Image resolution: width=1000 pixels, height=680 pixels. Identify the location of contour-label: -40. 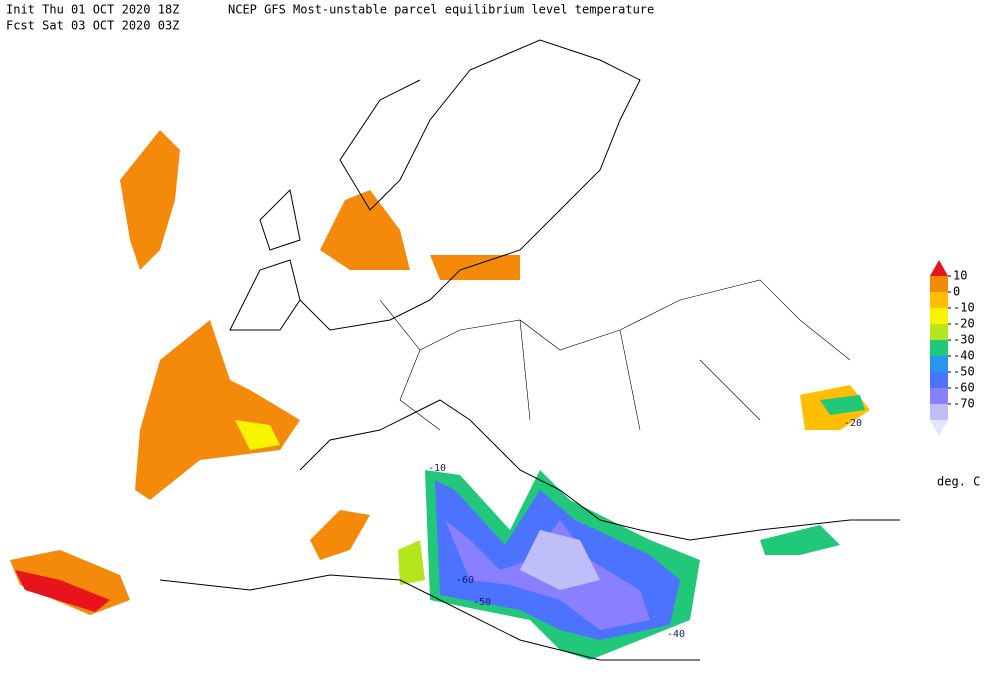
(676, 634).